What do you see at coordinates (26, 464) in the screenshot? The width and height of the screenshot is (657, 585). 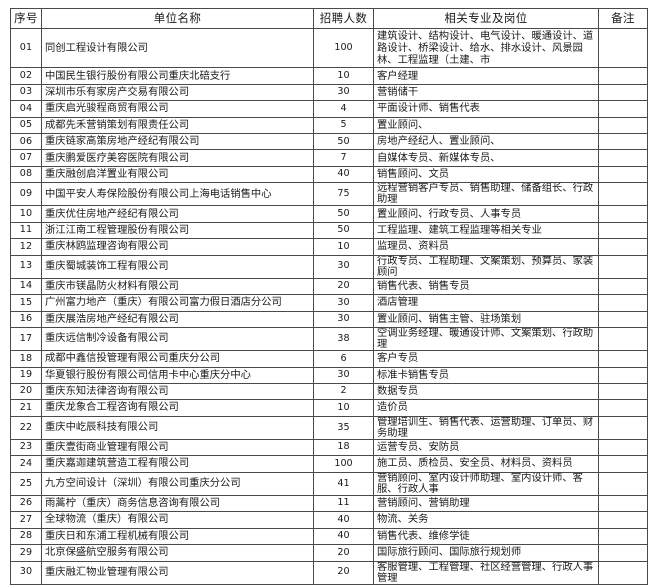 I see `cell-sequence: 24` at bounding box center [26, 464].